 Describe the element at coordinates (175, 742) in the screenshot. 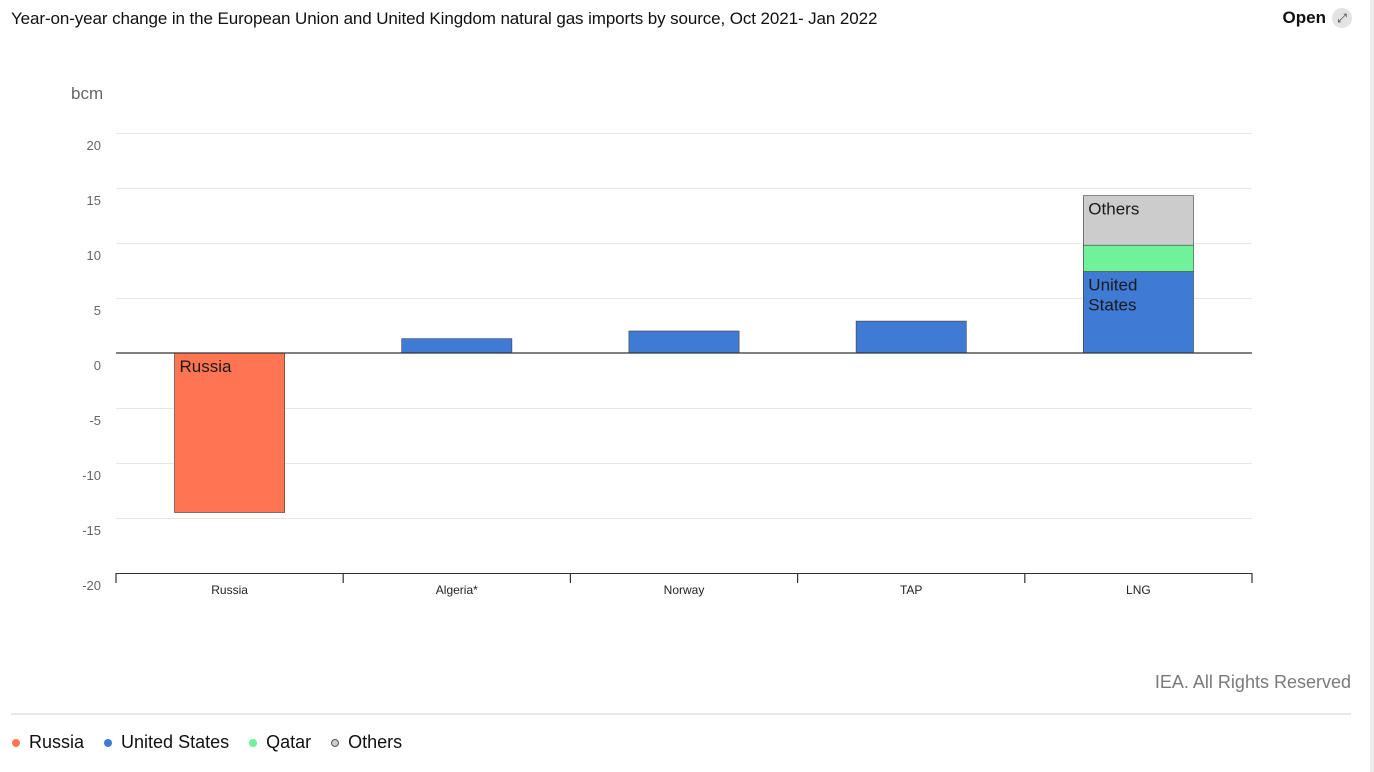

I see `legend-label: United States` at that location.